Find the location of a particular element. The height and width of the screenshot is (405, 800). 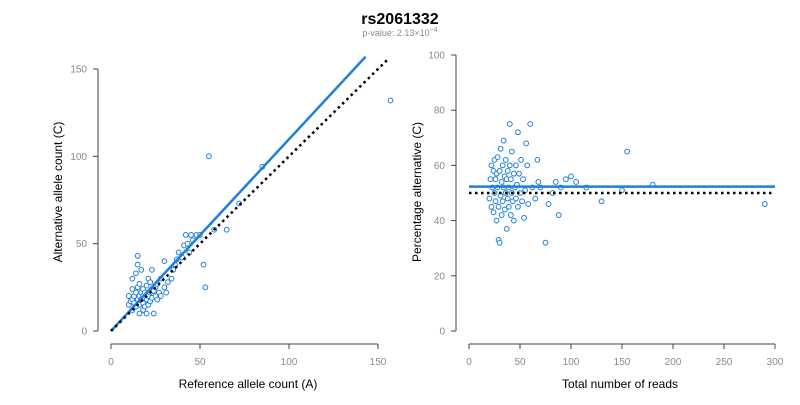

right-y-tick-label: 60 is located at coordinates (440, 166).